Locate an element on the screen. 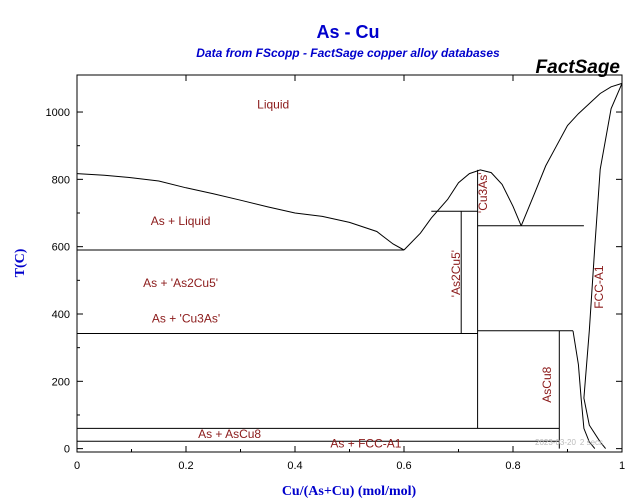 Image resolution: width=640 pixels, height=504 pixels. y-tick-label: 0 is located at coordinates (67, 450).